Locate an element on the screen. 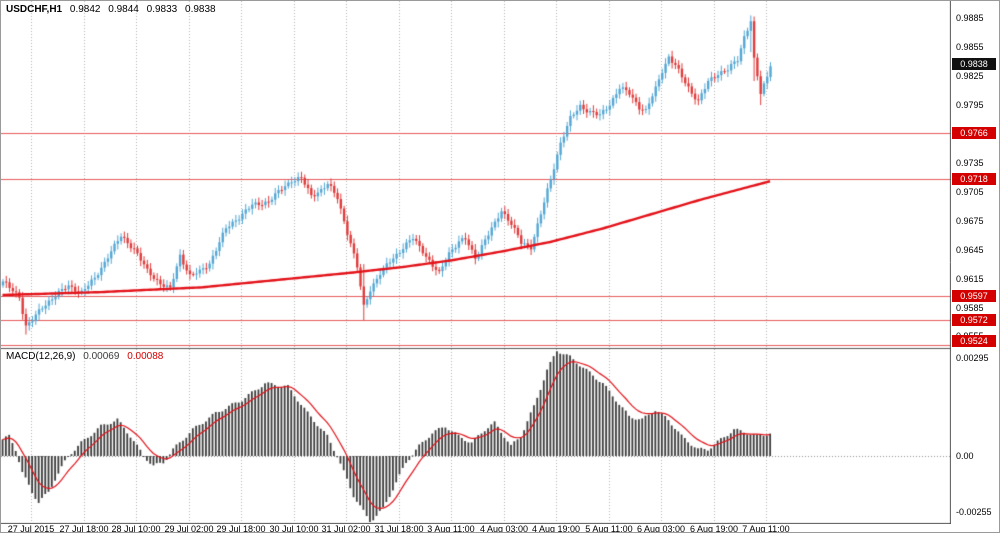 The height and width of the screenshot is (533, 1000). price-axis-tick: 0.9585 is located at coordinates (970, 308).